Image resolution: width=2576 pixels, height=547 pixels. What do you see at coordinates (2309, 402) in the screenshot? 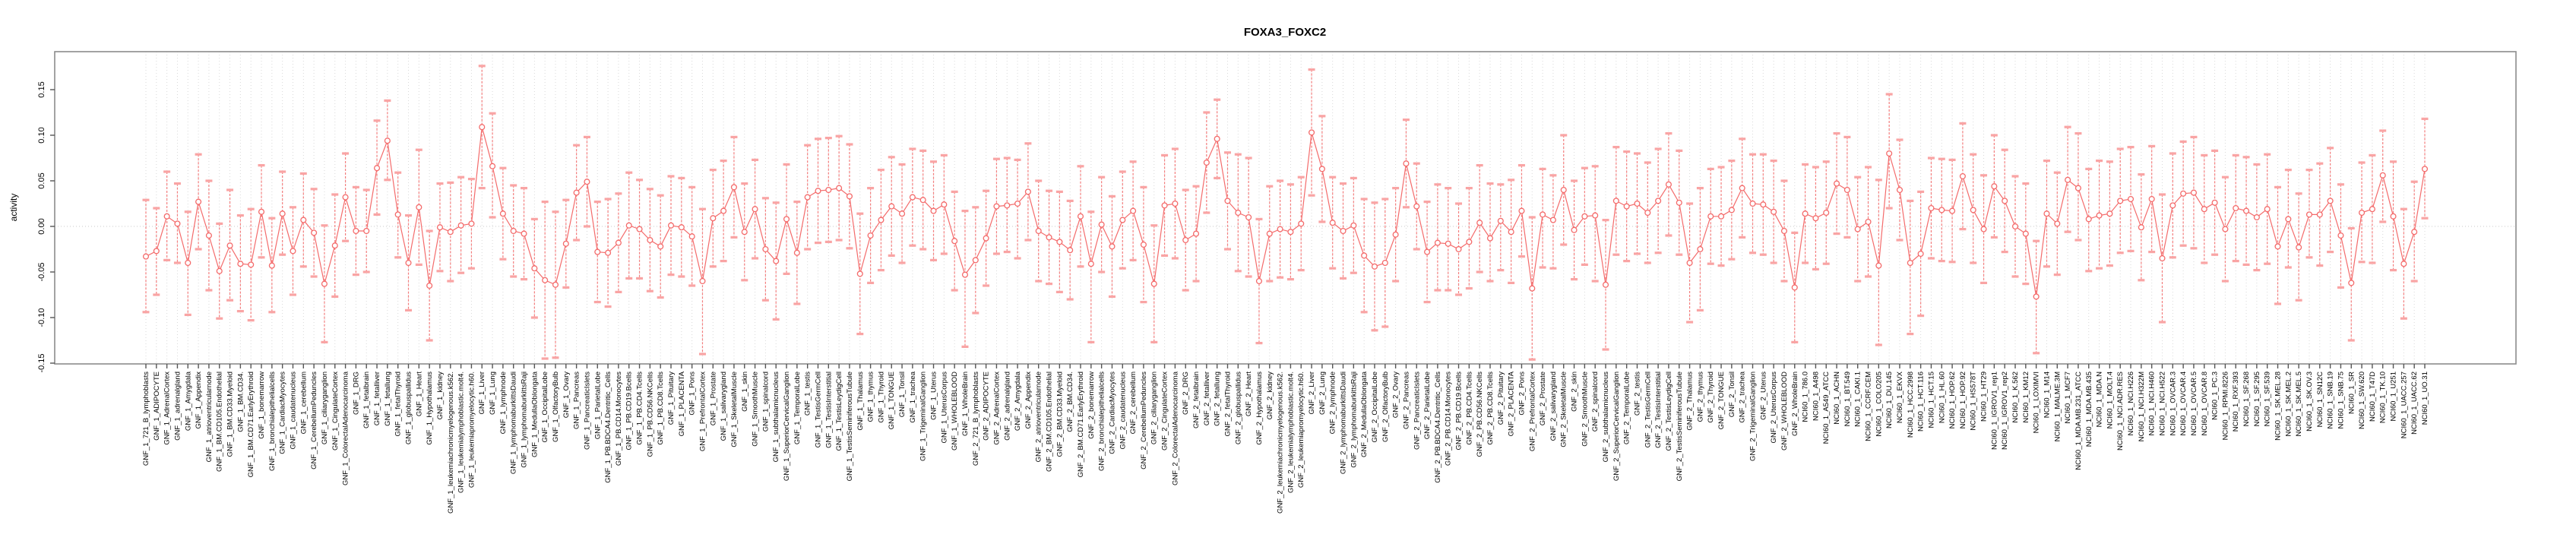
I see `x-category-label: NCI60_1_SK.OV.3` at bounding box center [2309, 402].